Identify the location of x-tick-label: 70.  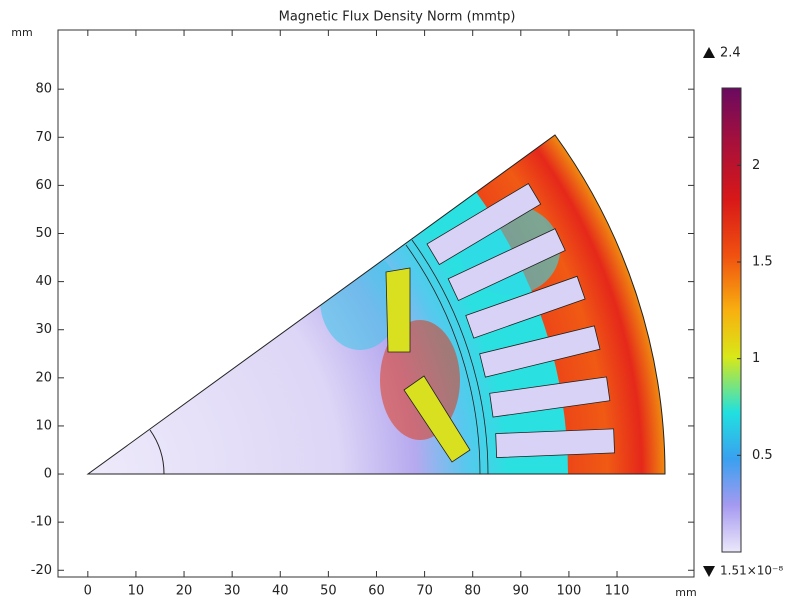
(424, 591).